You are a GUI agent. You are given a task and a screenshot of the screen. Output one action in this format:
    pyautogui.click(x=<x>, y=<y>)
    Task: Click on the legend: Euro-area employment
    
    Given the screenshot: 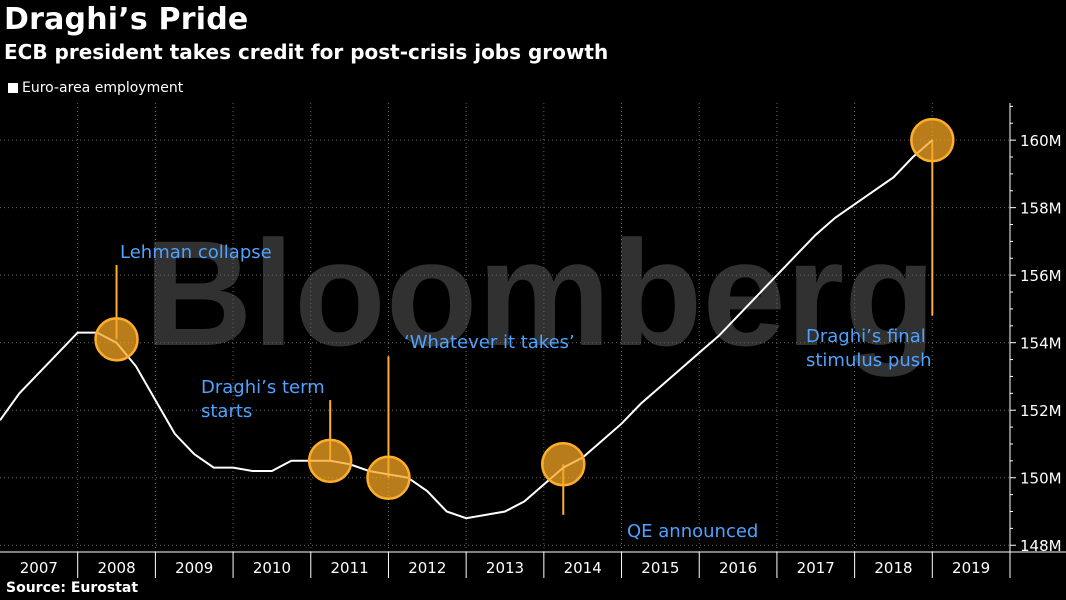 What is the action you would take?
    pyautogui.click(x=95, y=88)
    